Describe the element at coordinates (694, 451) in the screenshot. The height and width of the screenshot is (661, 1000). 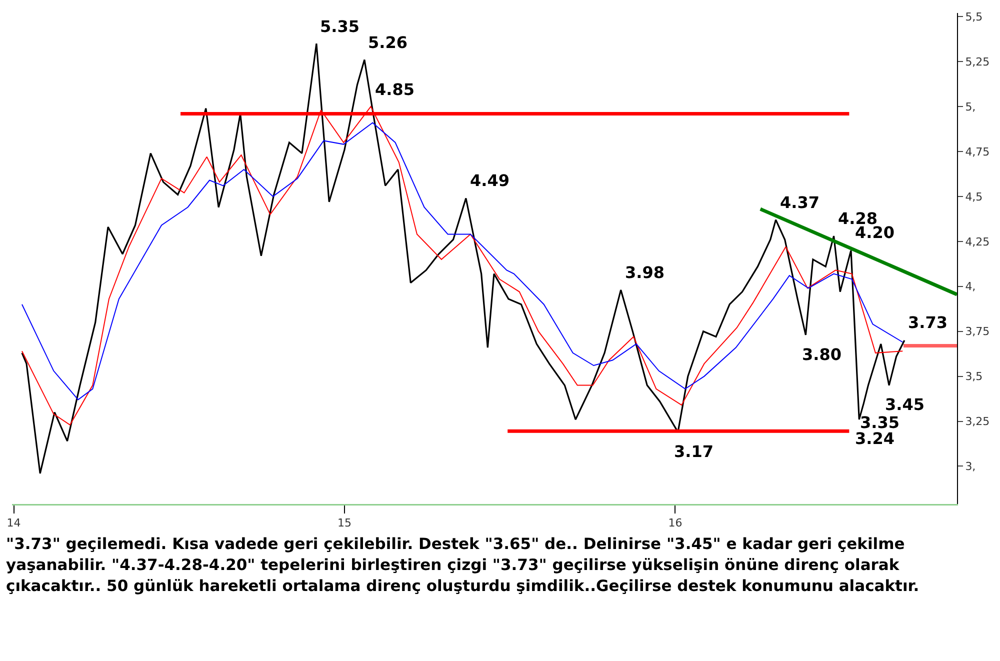
I see `annotation: 3.17` at that location.